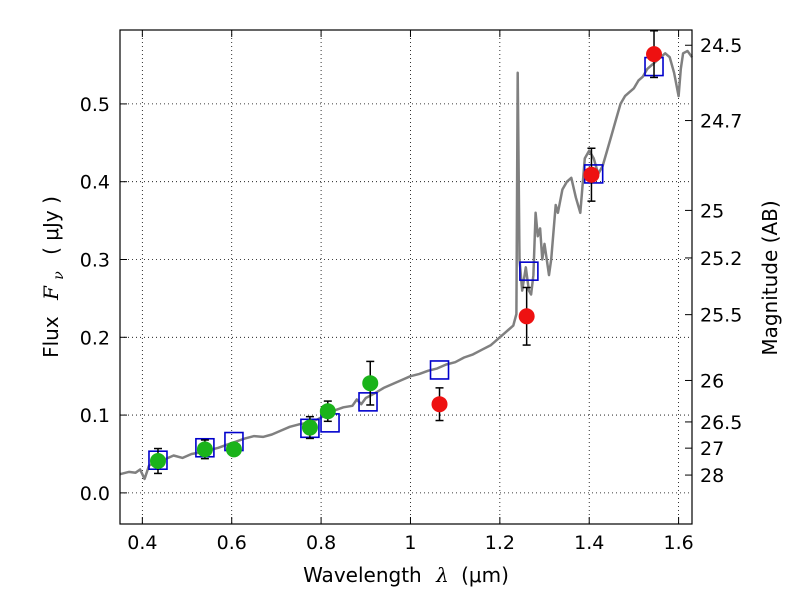  Describe the element at coordinates (142, 543) in the screenshot. I see `x-tick-label: 0.4` at that location.